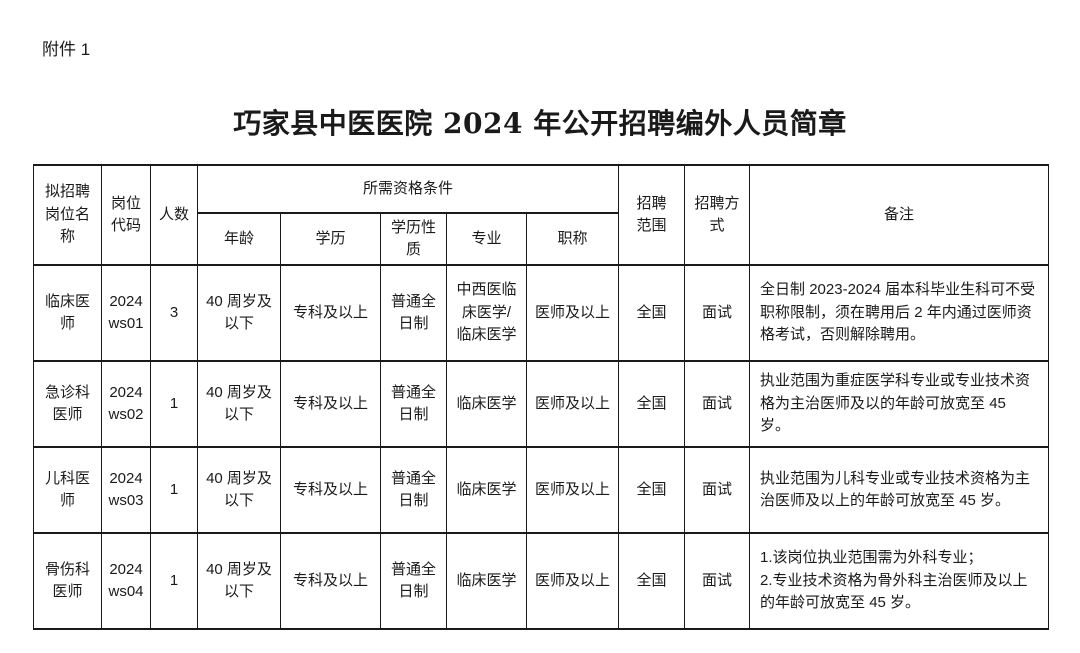 This screenshot has width=1080, height=653. What do you see at coordinates (67, 404) in the screenshot?
I see `cell-position-name: 急诊科 医师` at bounding box center [67, 404].